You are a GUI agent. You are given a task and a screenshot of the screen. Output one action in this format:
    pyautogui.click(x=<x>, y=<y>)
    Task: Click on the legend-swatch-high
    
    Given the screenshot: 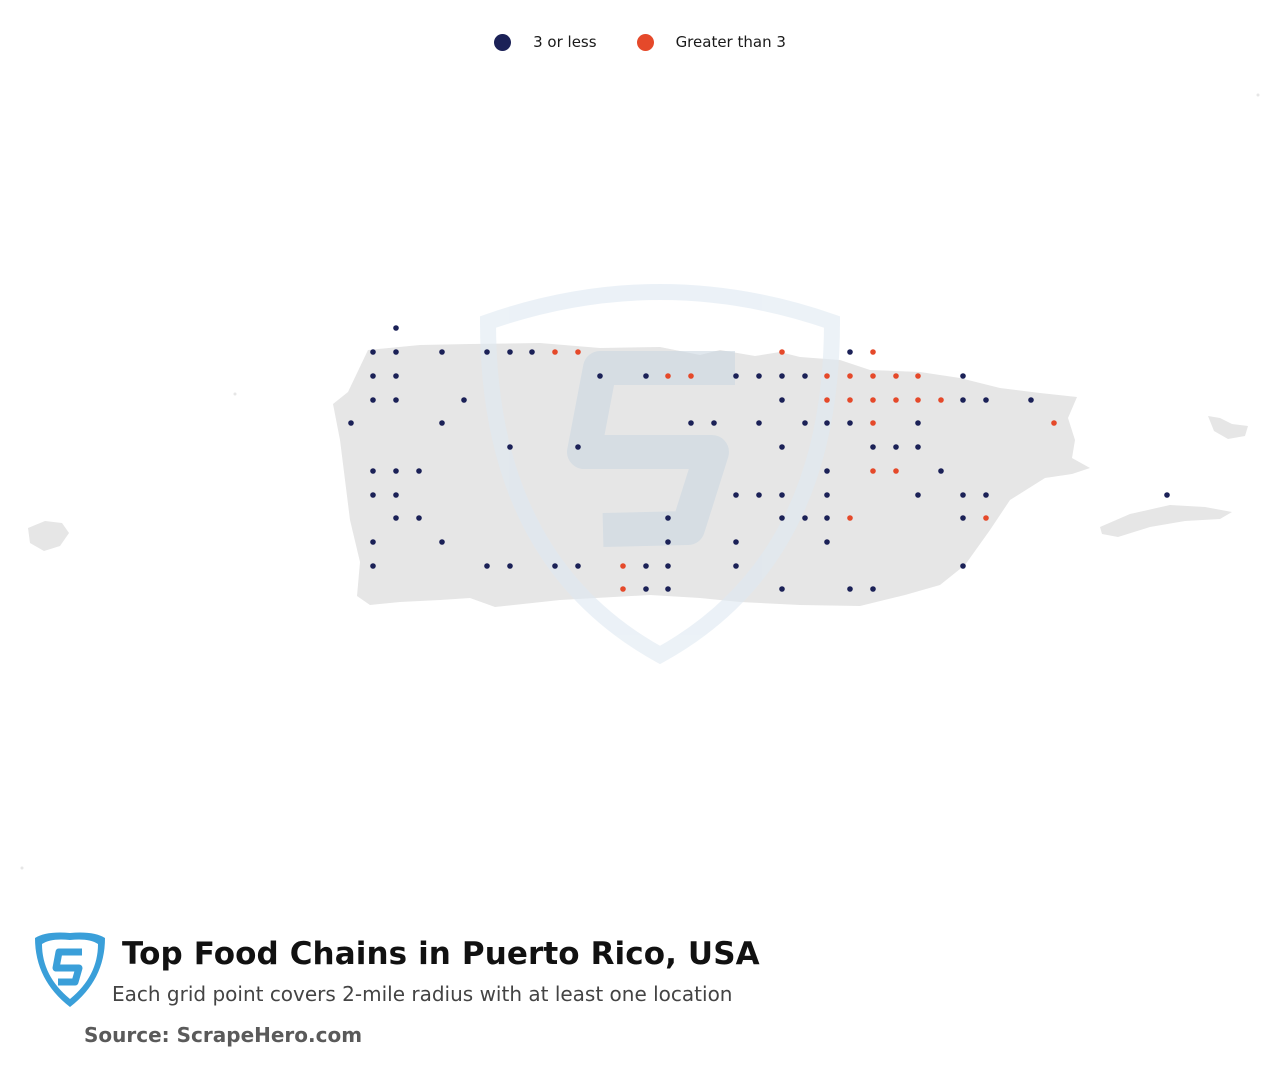 What is the action you would take?
    pyautogui.click(x=645, y=42)
    